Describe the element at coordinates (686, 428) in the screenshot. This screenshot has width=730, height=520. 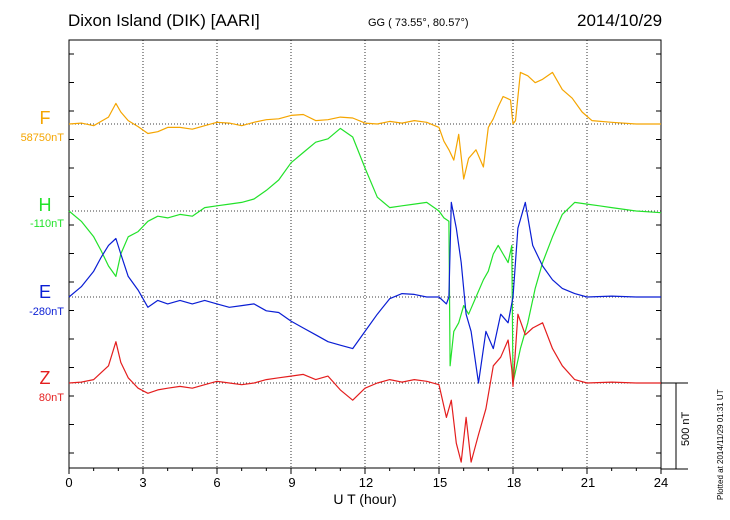
I see `scale-bar-label: 500 nT` at that location.